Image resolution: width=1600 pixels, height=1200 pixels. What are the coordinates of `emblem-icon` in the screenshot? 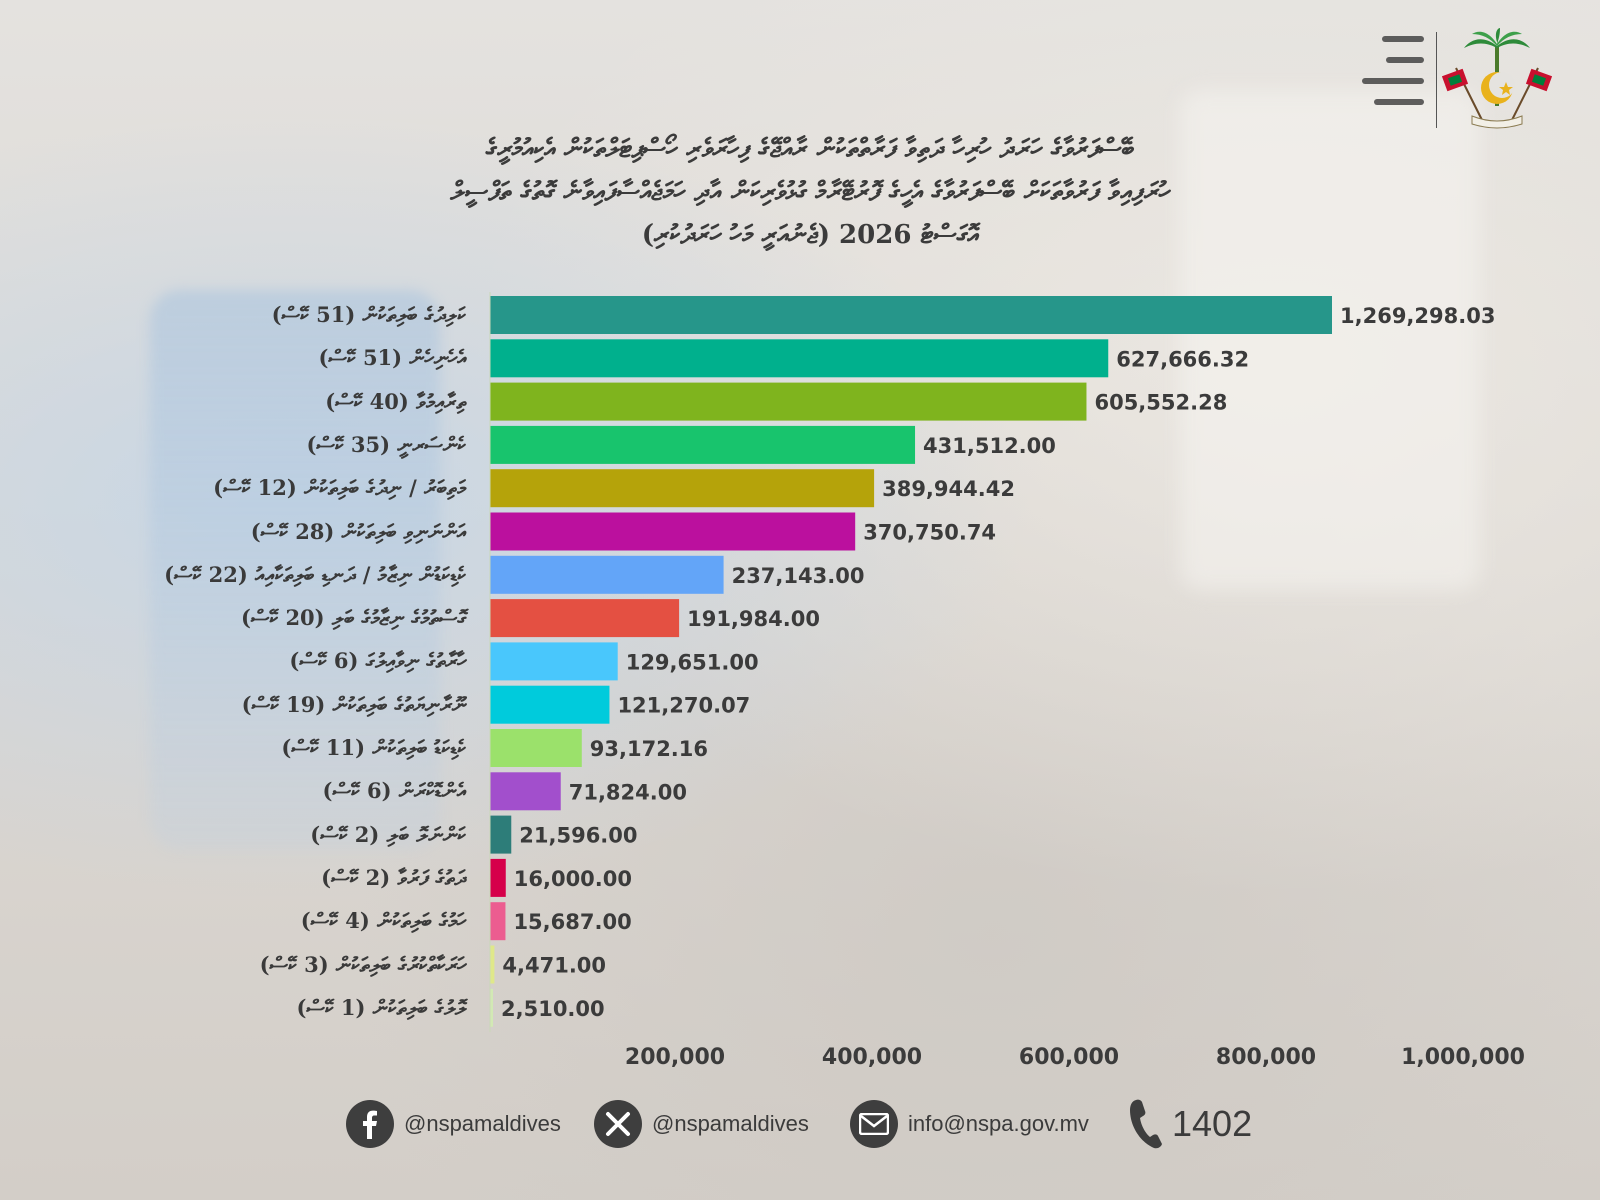 It's located at (1497, 78).